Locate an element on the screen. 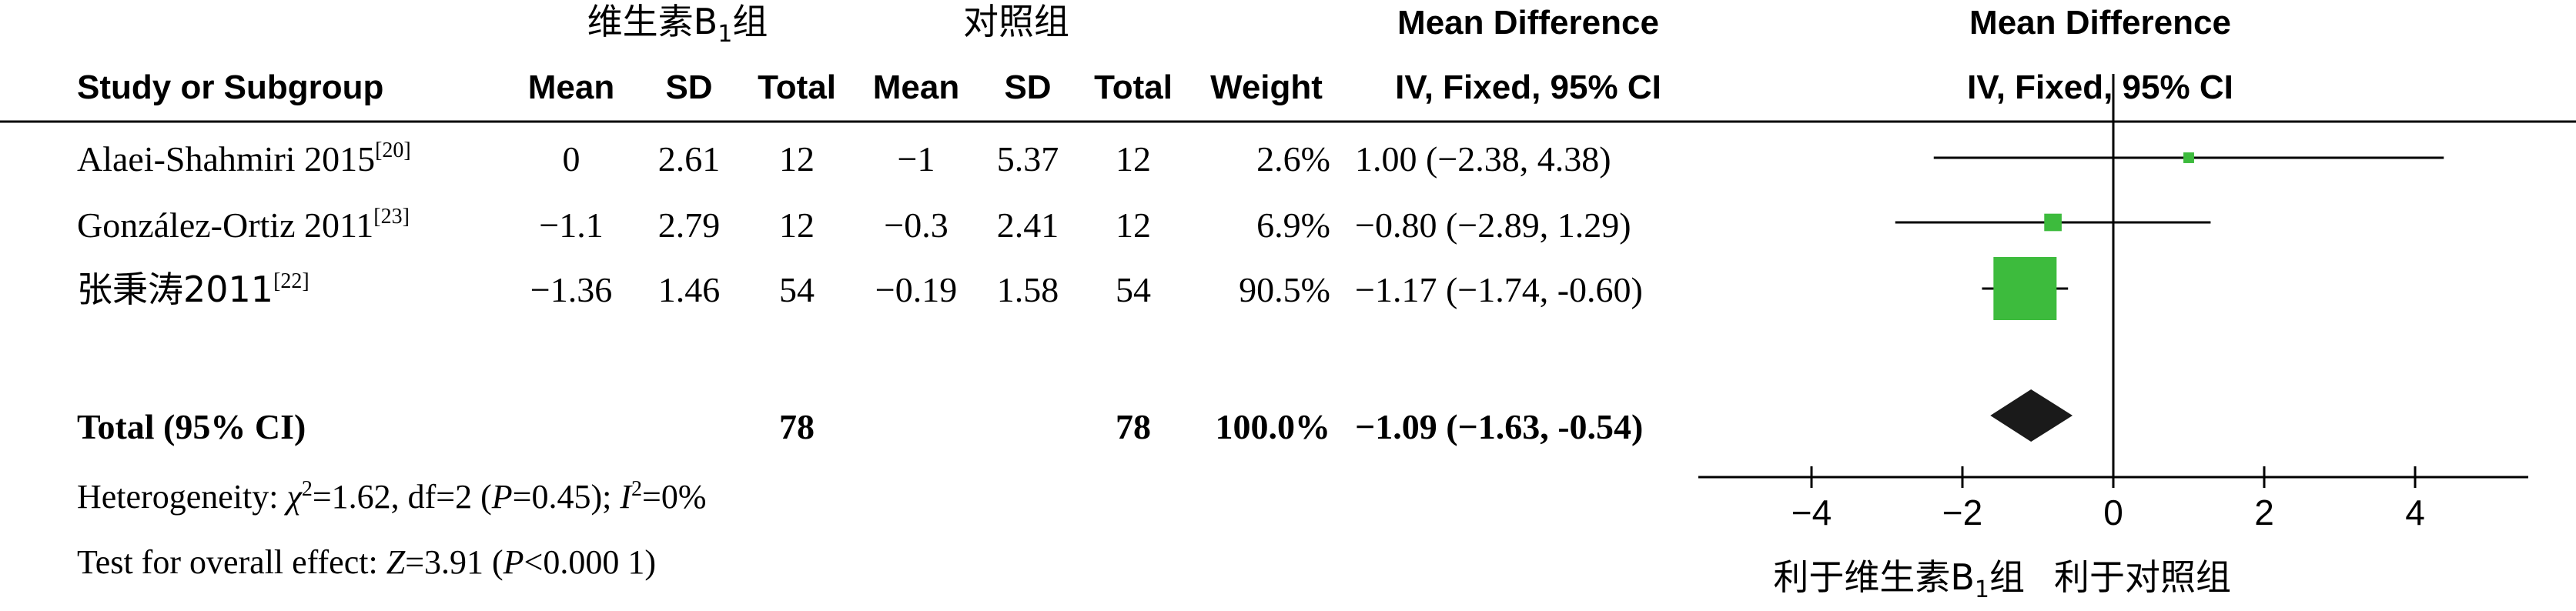  total-e-value: 78 is located at coordinates (797, 426).